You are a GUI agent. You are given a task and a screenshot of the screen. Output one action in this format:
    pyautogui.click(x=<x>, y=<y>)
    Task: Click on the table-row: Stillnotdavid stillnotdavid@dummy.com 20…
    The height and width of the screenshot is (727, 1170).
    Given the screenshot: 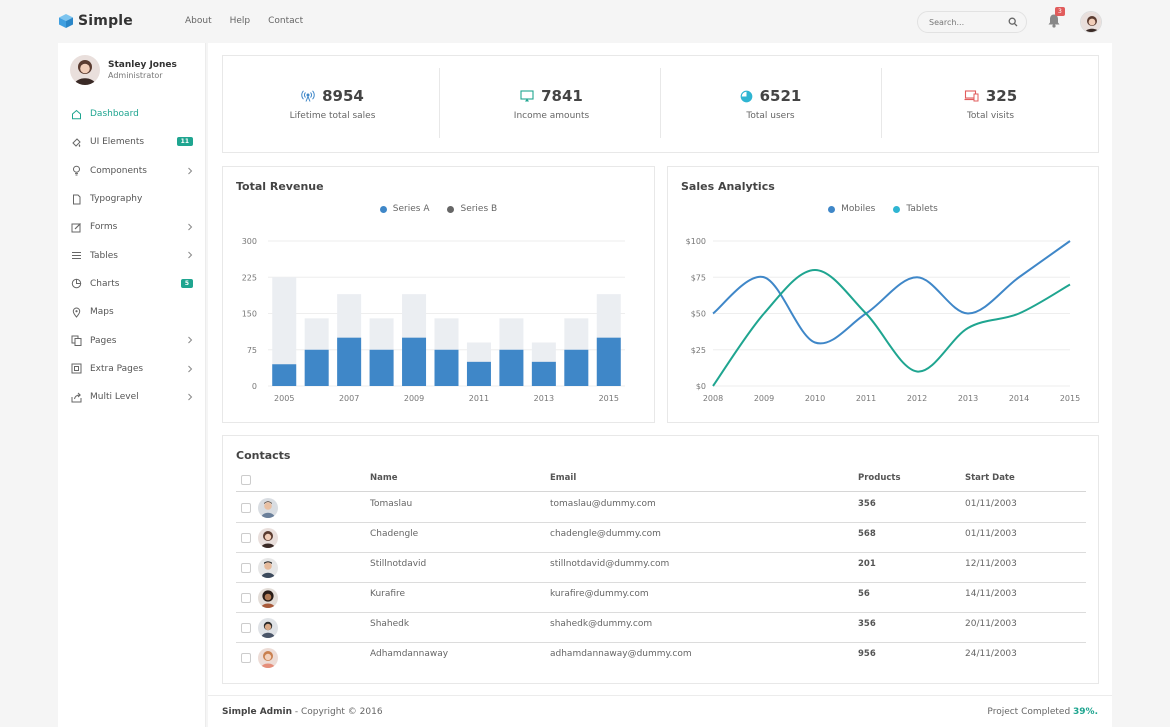 What is the action you would take?
    pyautogui.click(x=661, y=568)
    